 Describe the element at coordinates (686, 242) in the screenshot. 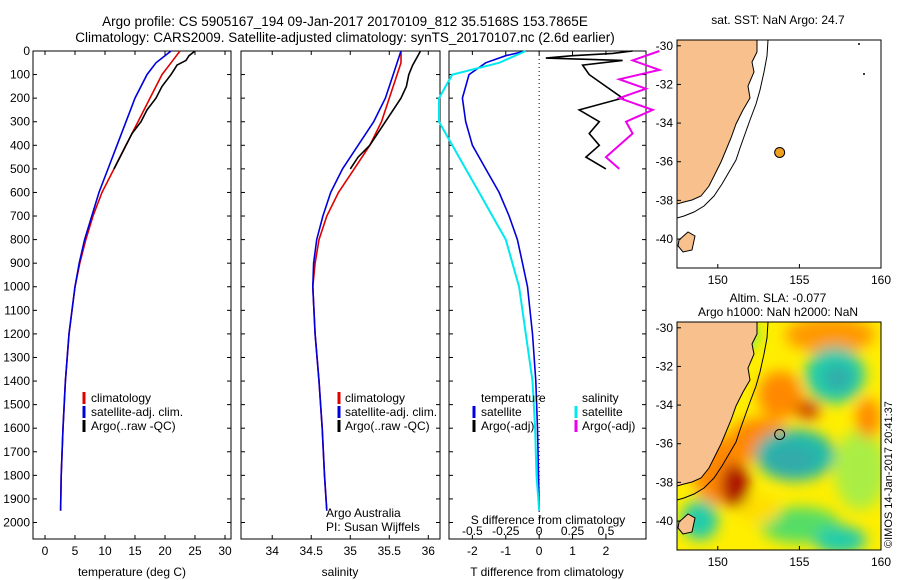

I see `sst-land-tasmania` at that location.